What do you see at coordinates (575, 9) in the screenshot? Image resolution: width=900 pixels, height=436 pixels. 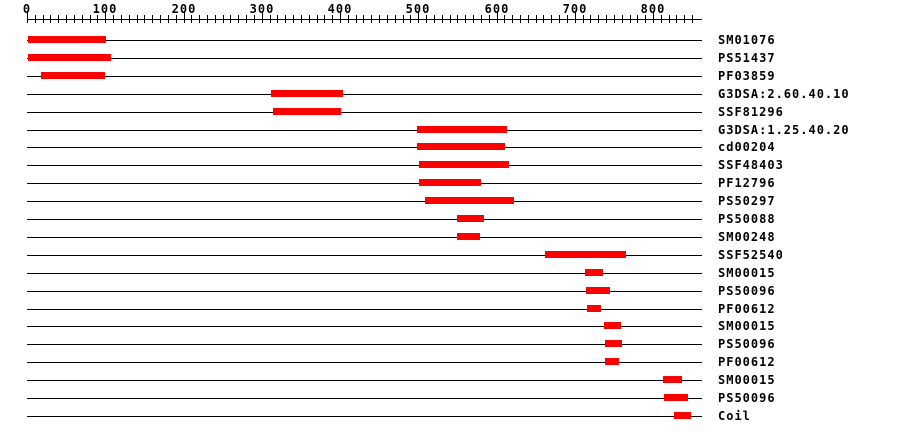 I see `ruler-tick-label: 700` at bounding box center [575, 9].